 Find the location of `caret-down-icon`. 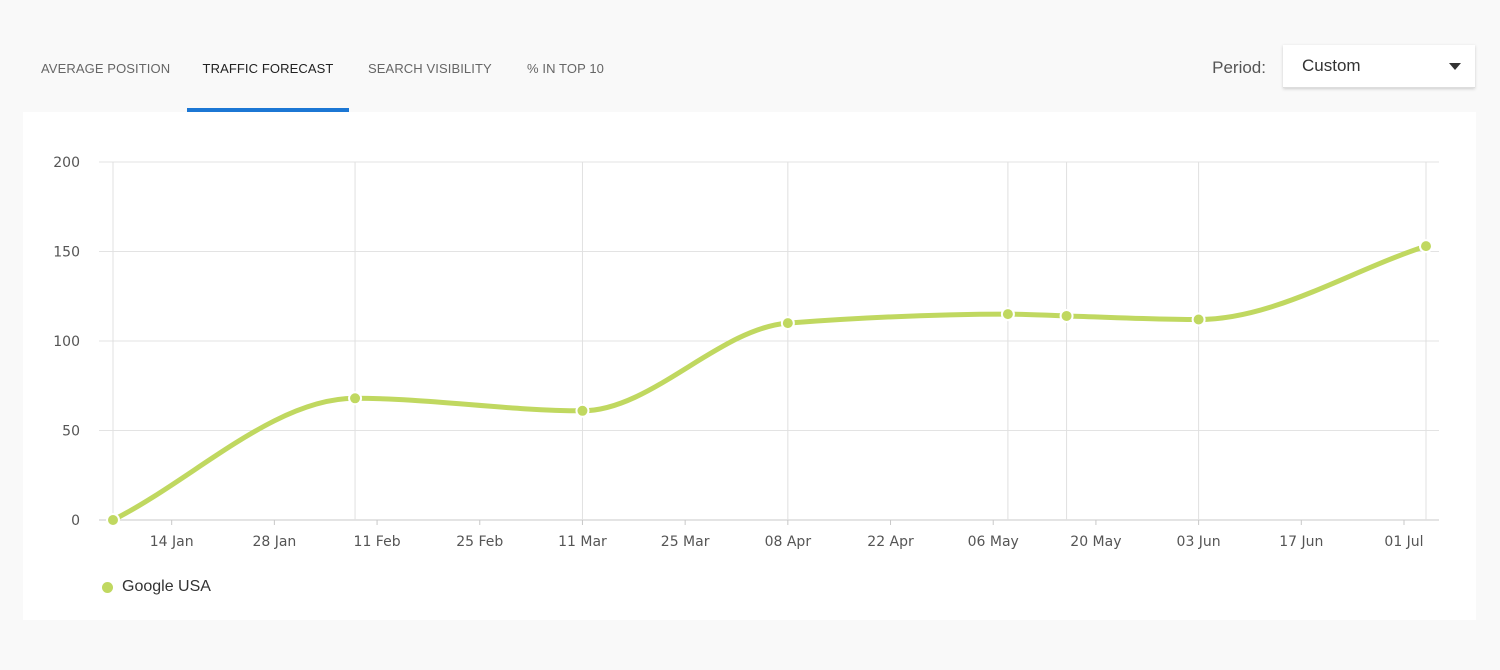

caret-down-icon is located at coordinates (1455, 66).